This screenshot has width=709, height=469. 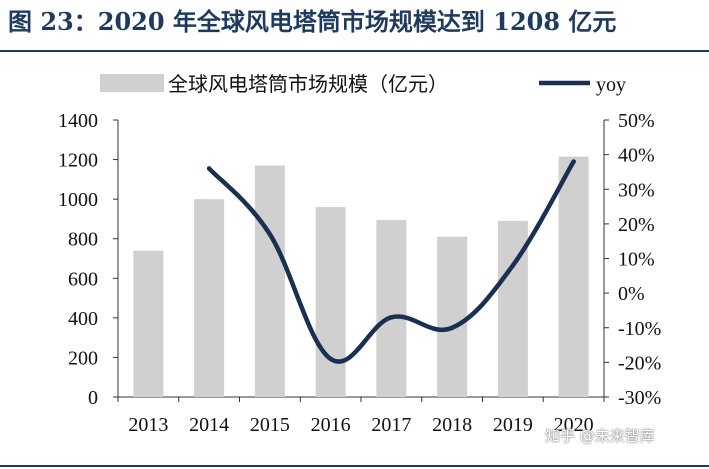 I want to click on left-tick-label: 200, so click(x=83, y=358).